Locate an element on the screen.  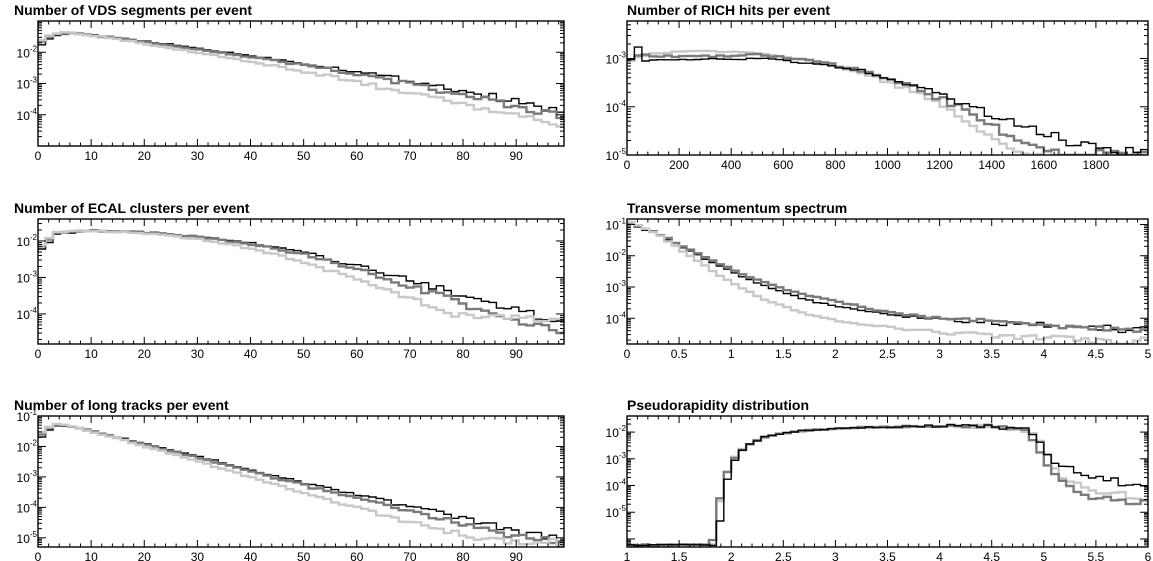
panel-title: Pseudorapidity distribution is located at coordinates (718, 405).